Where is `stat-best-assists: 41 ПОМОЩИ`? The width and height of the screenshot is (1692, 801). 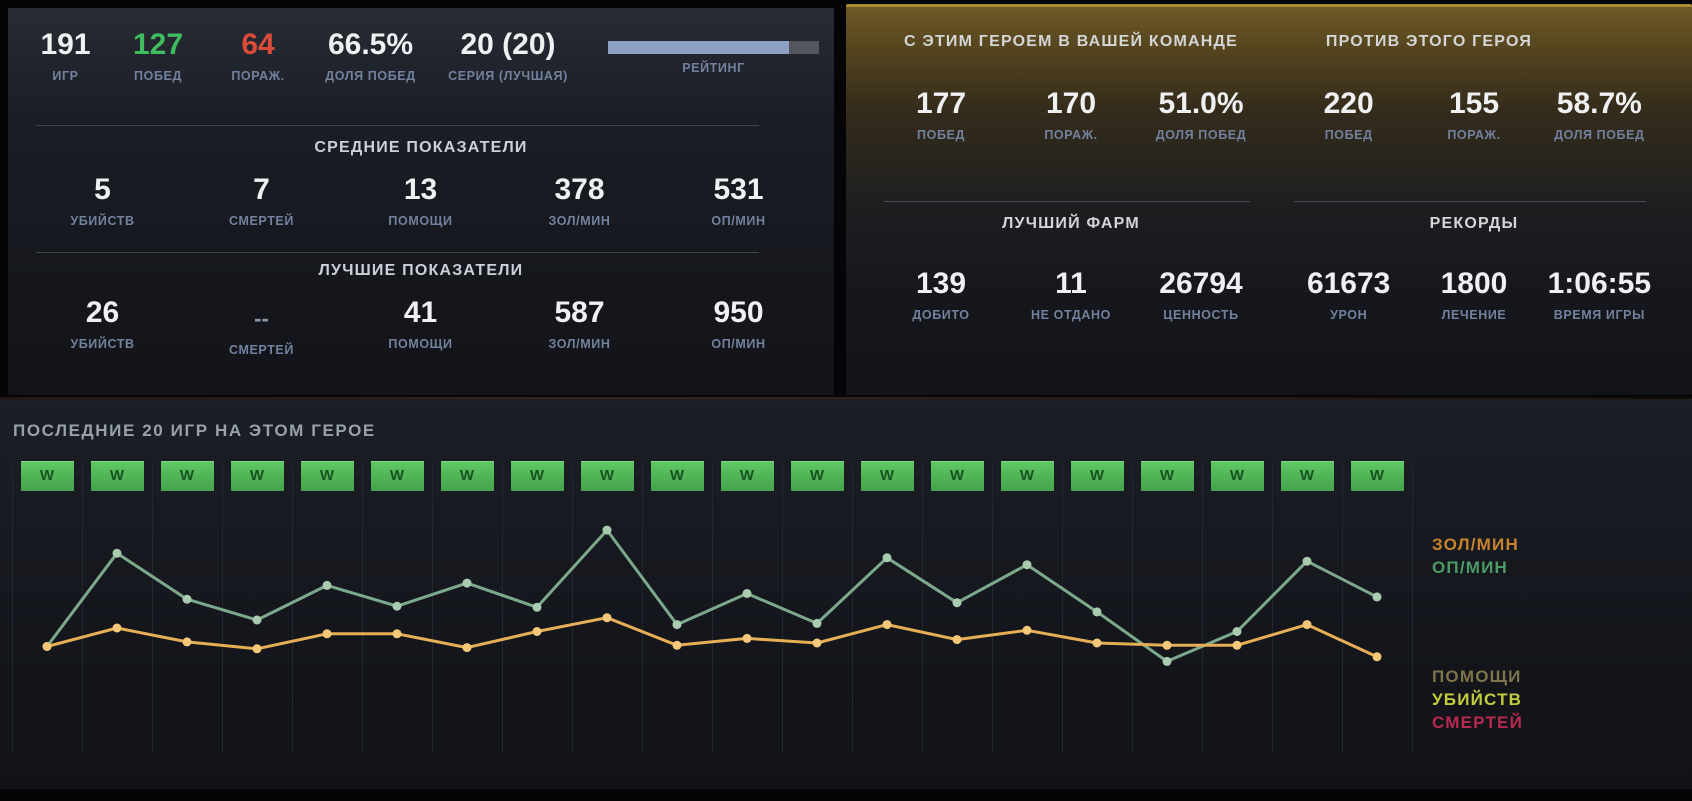 stat-best-assists: 41 ПОМОЩИ is located at coordinates (420, 323).